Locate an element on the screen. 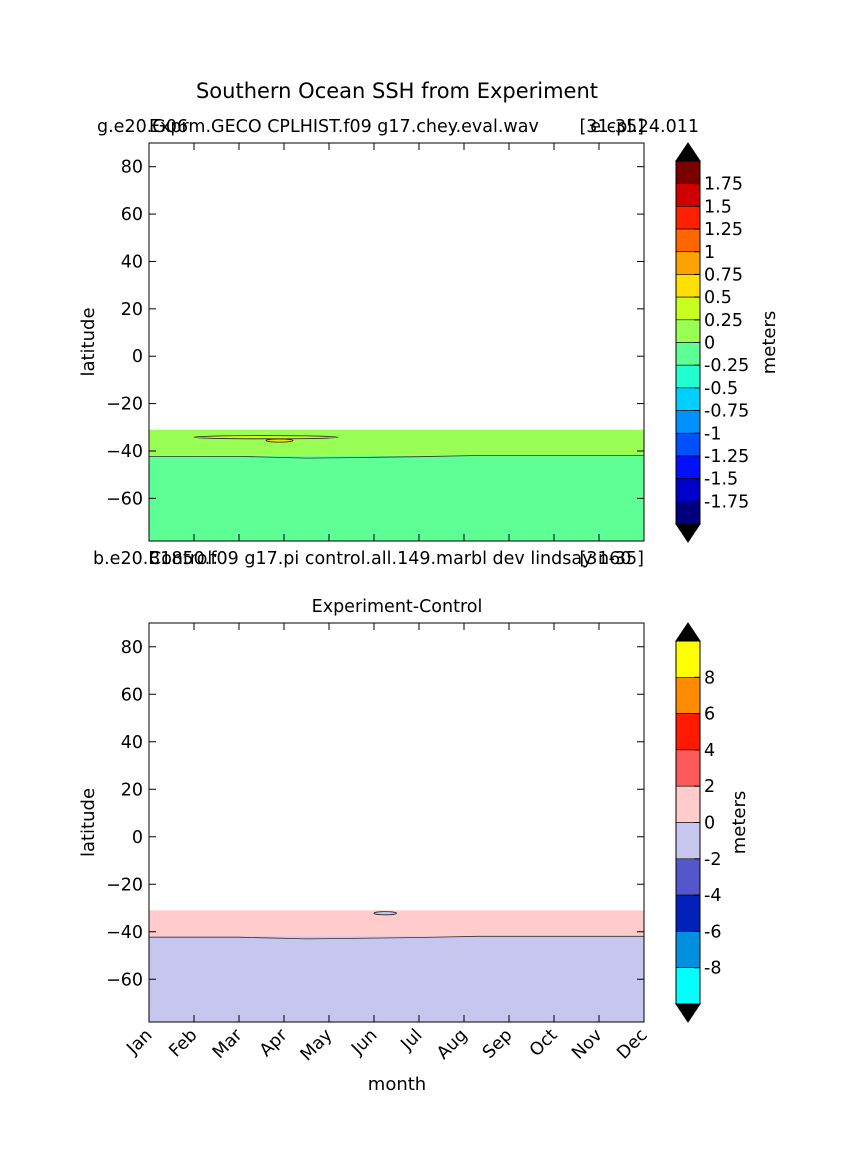 This screenshot has height=1174, width=859. y-tick-label: −40 is located at coordinates (124, 933).